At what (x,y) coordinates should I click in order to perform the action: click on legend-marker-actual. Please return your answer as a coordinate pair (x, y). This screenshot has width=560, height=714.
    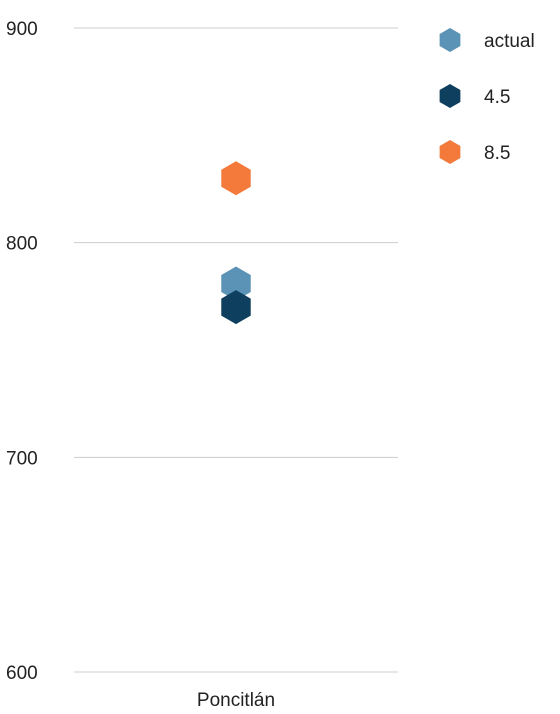
    Looking at the image, I should click on (450, 40).